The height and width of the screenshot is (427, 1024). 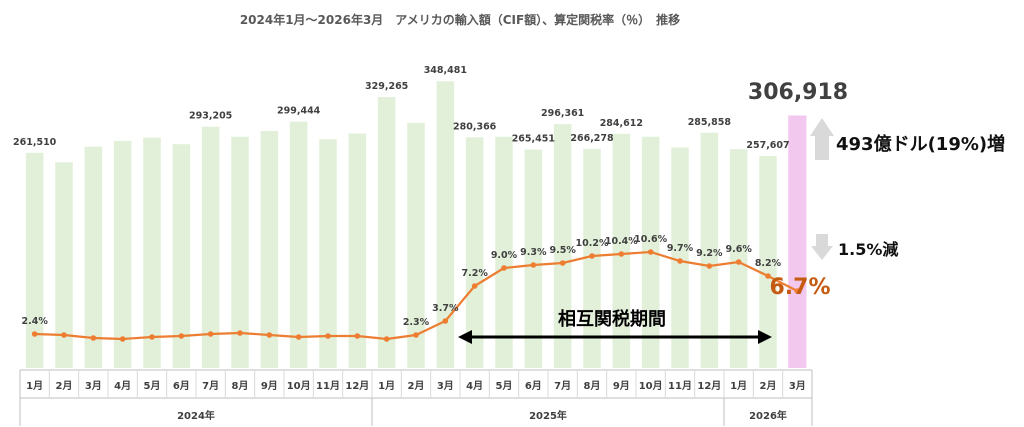 What do you see at coordinates (35, 142) in the screenshot?
I see `bar-value-label: 261,510` at bounding box center [35, 142].